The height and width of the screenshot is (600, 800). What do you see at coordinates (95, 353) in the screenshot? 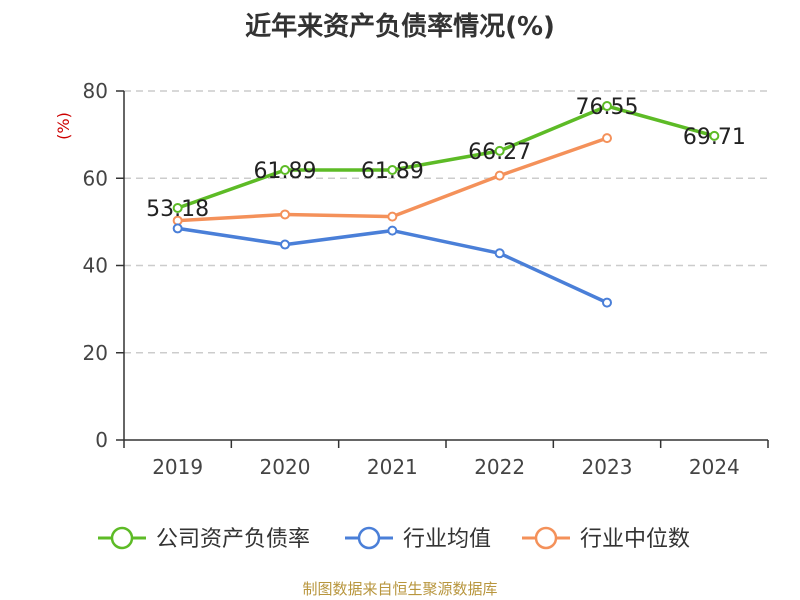
I see `y-tick-label: 20` at bounding box center [95, 353].